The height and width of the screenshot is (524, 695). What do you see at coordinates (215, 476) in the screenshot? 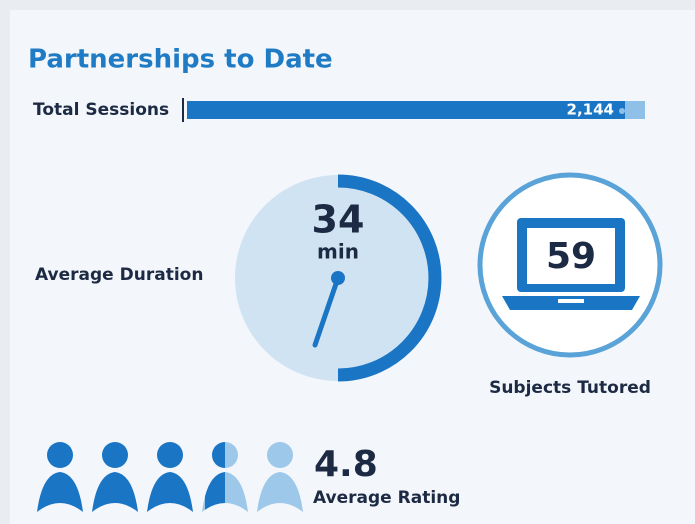
I see `person-icon-half` at bounding box center [215, 476].